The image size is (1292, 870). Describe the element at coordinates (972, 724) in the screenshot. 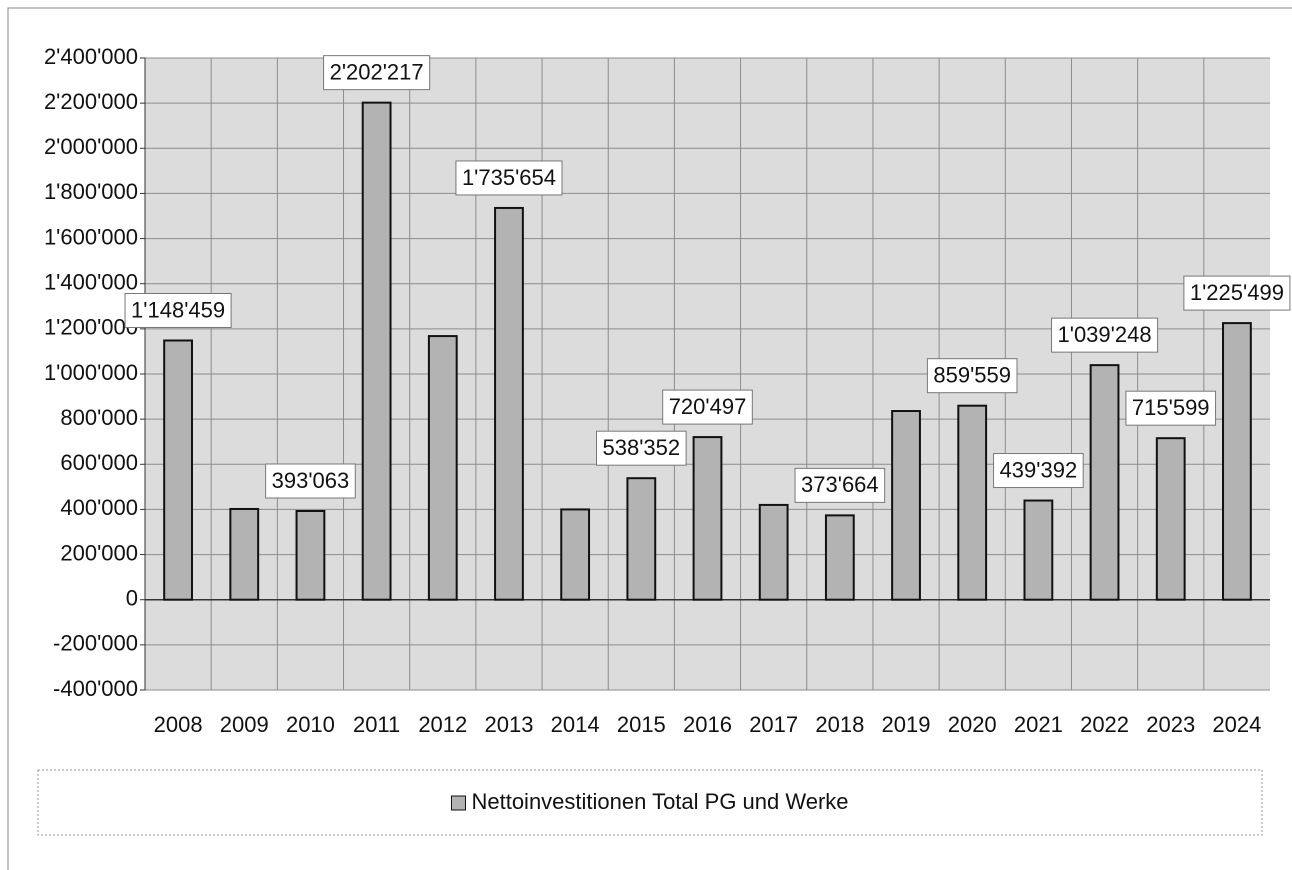

I see `x-tick-label: 2020` at that location.